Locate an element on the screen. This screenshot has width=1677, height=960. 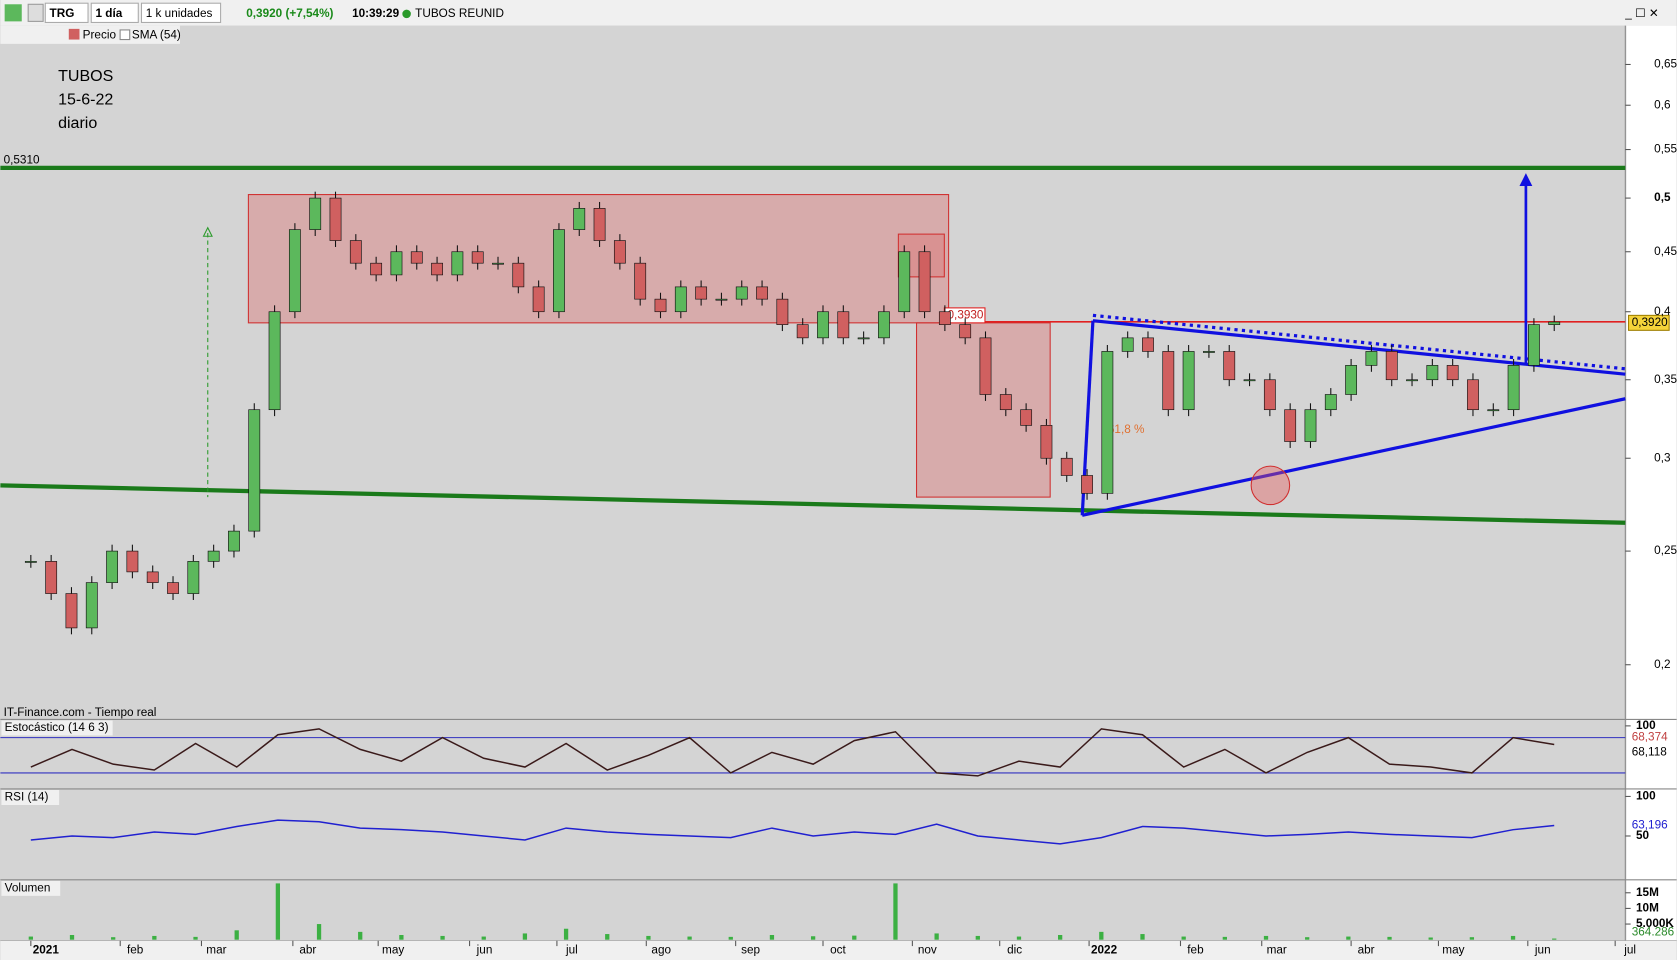
y-tick-label: 15M is located at coordinates (1647, 892).